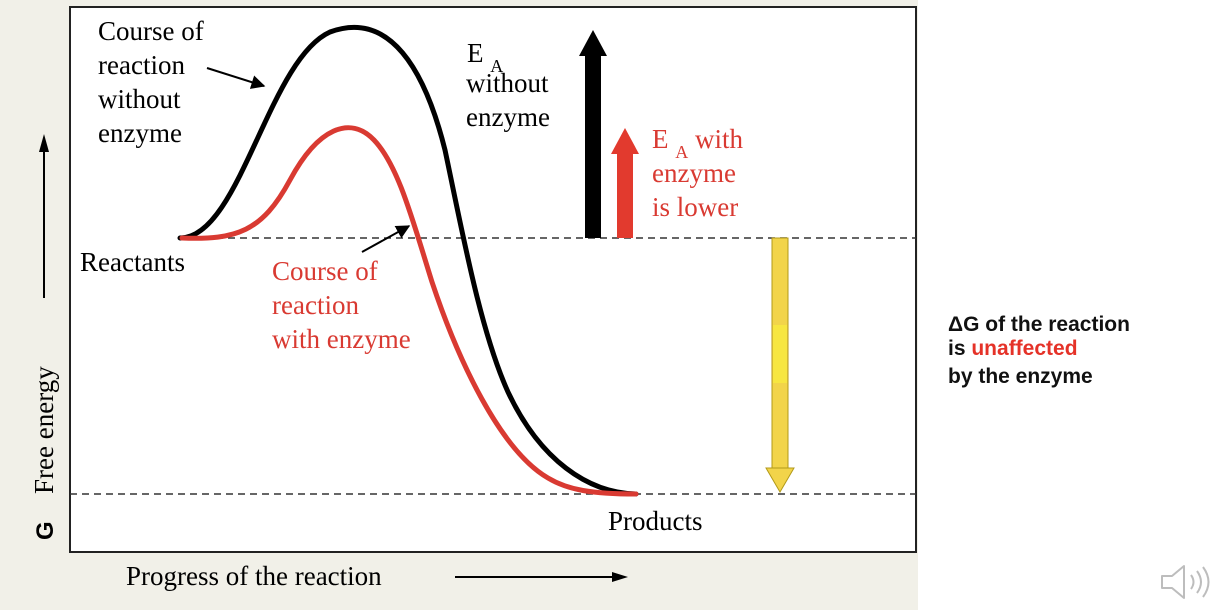 The width and height of the screenshot is (1232, 610). Describe the element at coordinates (386, 239) in the screenshot. I see `pointer-with-enzyme` at that location.